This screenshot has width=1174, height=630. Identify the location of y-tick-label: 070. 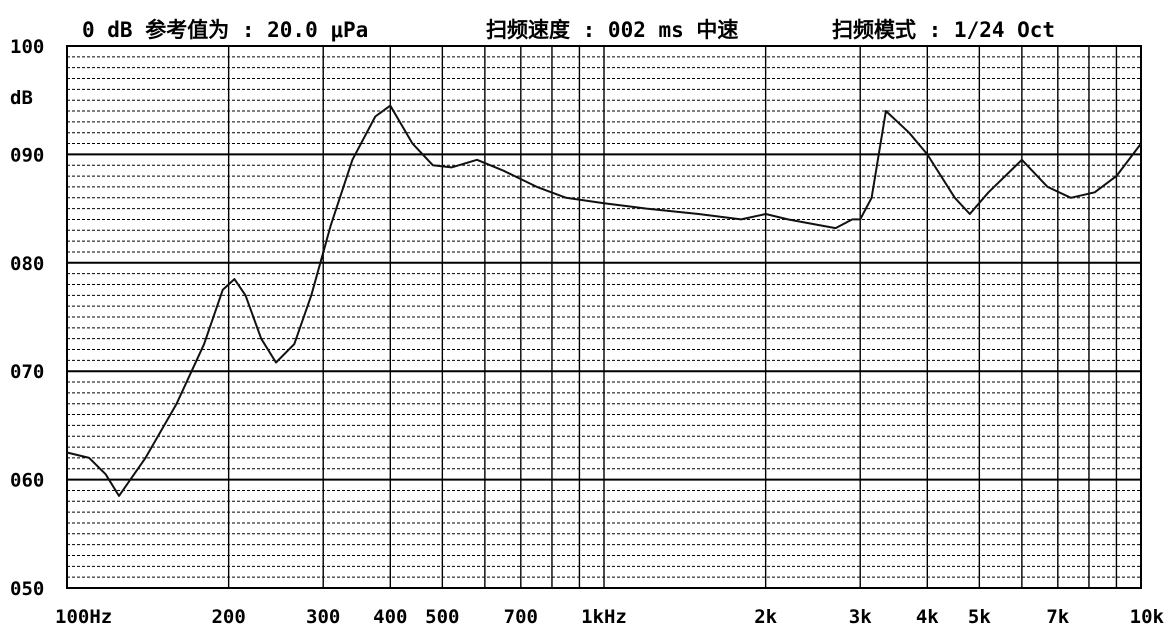
(27, 372).